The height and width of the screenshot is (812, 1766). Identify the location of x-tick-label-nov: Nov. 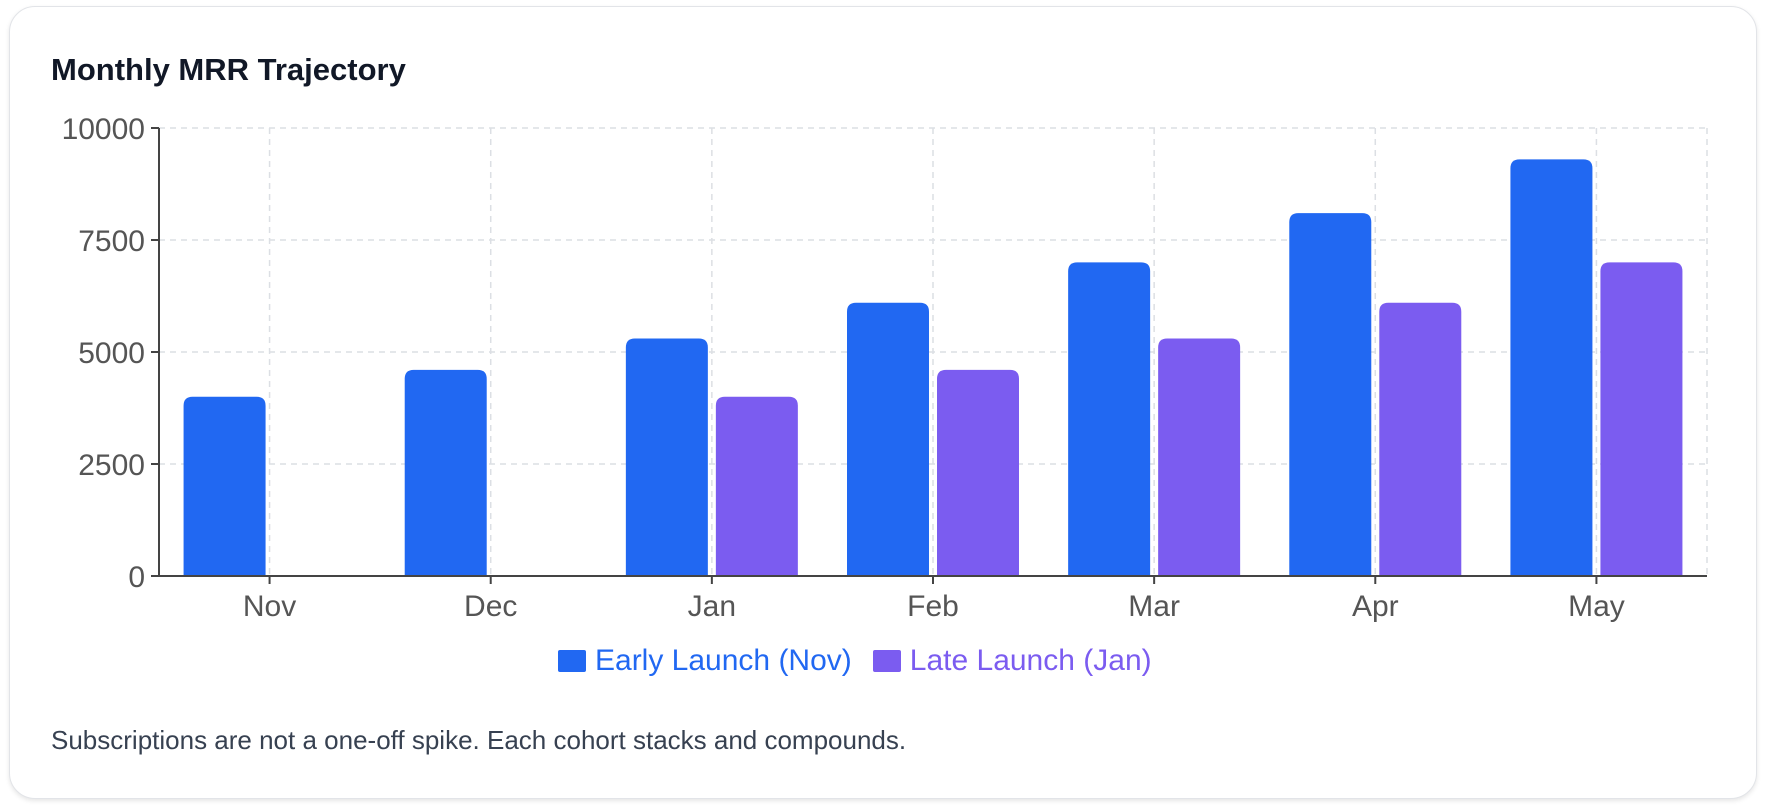
(269, 606).